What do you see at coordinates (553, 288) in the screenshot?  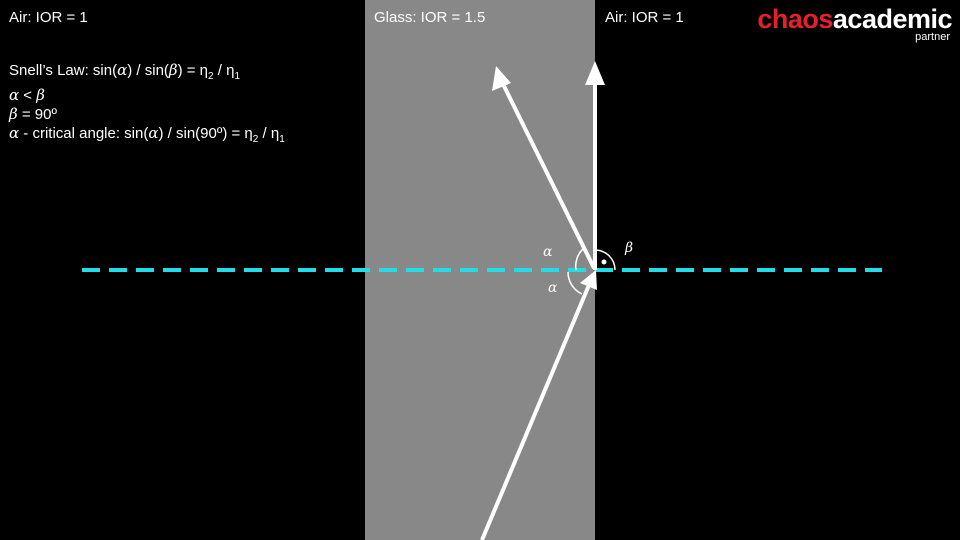 I see `alpha-bottom-label: α` at bounding box center [553, 288].